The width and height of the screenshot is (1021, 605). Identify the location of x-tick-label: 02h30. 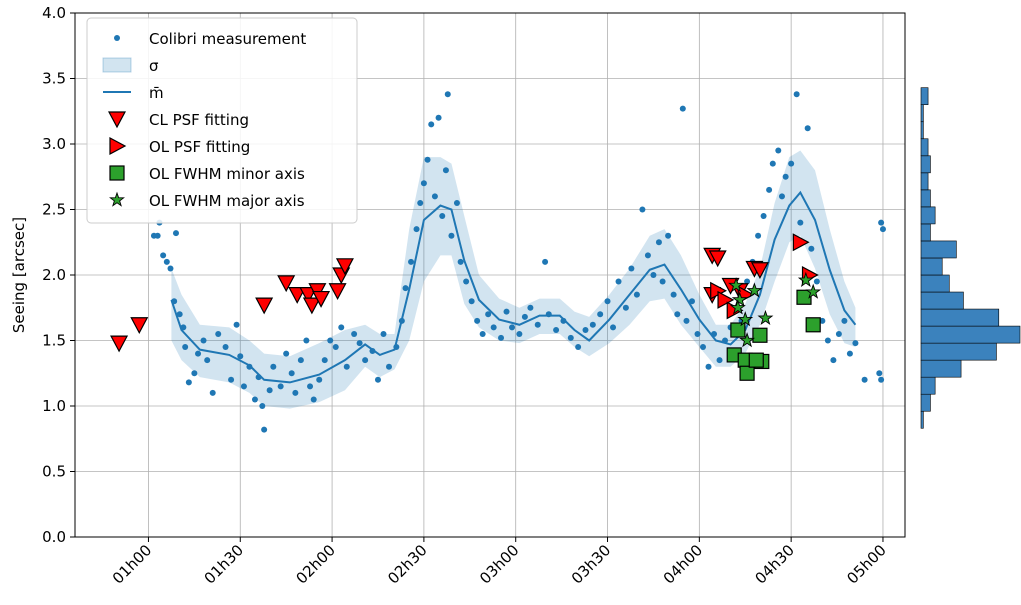
(407, 564).